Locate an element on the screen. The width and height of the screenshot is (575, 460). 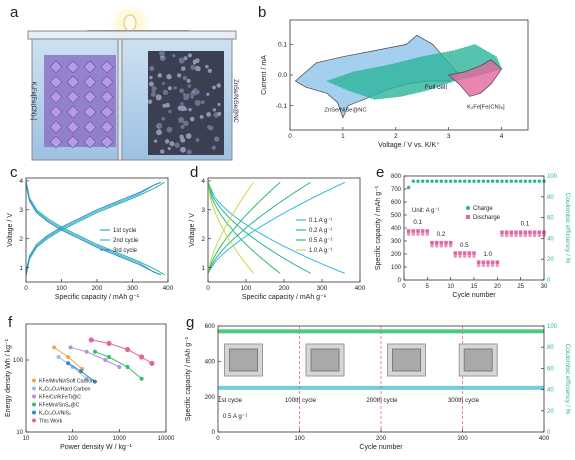
panel-a-cell-schematic: K₂Fe[Fe(CN)₆] ZnSe/NiSe@NC is located at coordinates (132, 83).